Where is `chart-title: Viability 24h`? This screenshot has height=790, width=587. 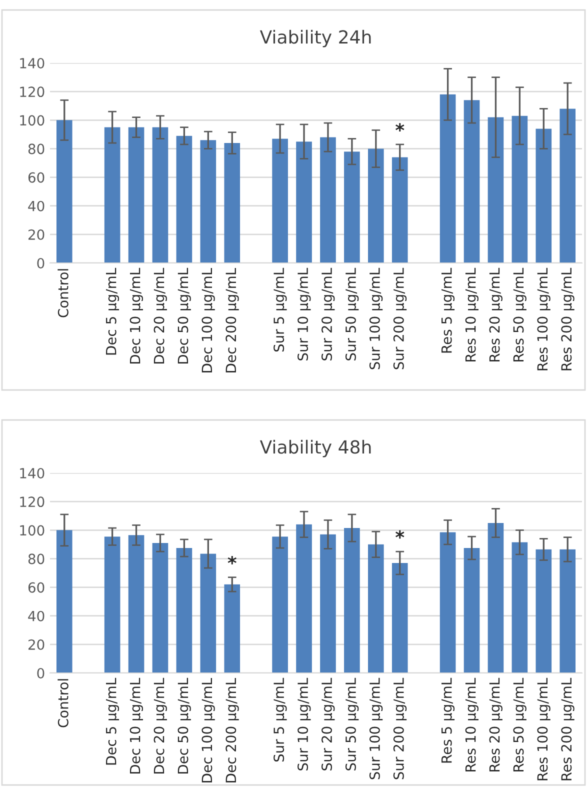 chart-title: Viability 24h is located at coordinates (315, 39).